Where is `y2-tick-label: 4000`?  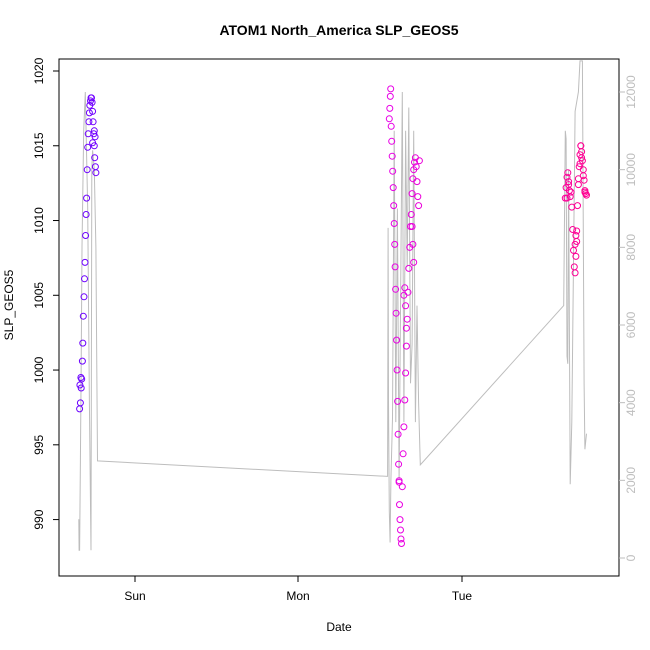 y2-tick-label: 4000 is located at coordinates (631, 402).